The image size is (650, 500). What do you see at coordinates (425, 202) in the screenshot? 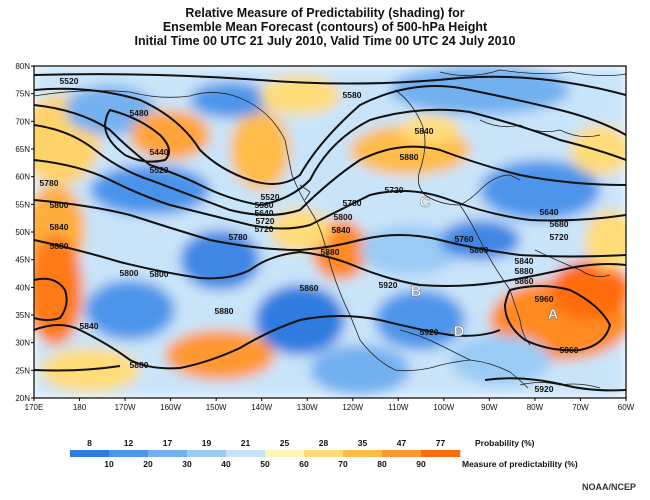
I see `marker-c: C` at bounding box center [425, 202].